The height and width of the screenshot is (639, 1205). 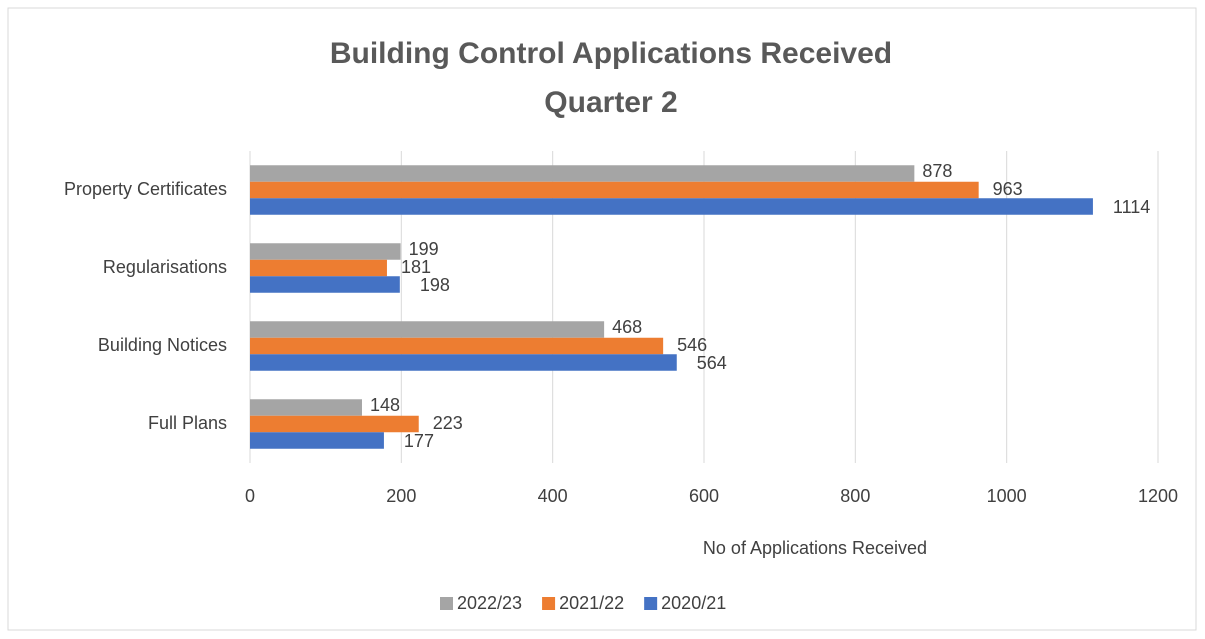 I want to click on data-label: 199, so click(x=424, y=249).